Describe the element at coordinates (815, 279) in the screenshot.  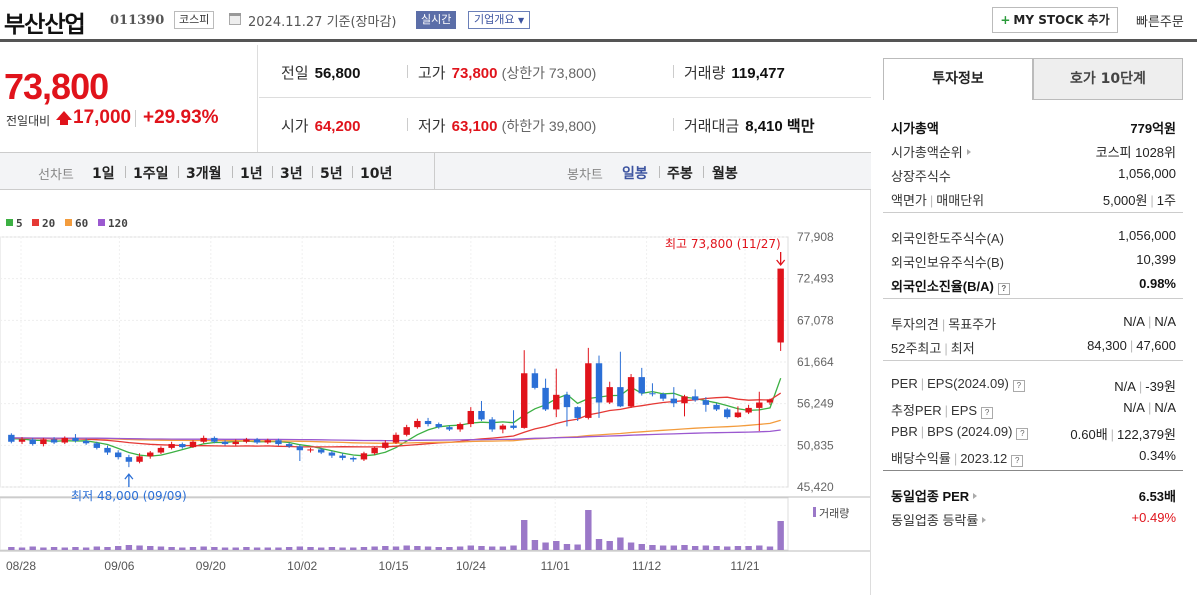
I see `y-tick-label: 72,493` at that location.